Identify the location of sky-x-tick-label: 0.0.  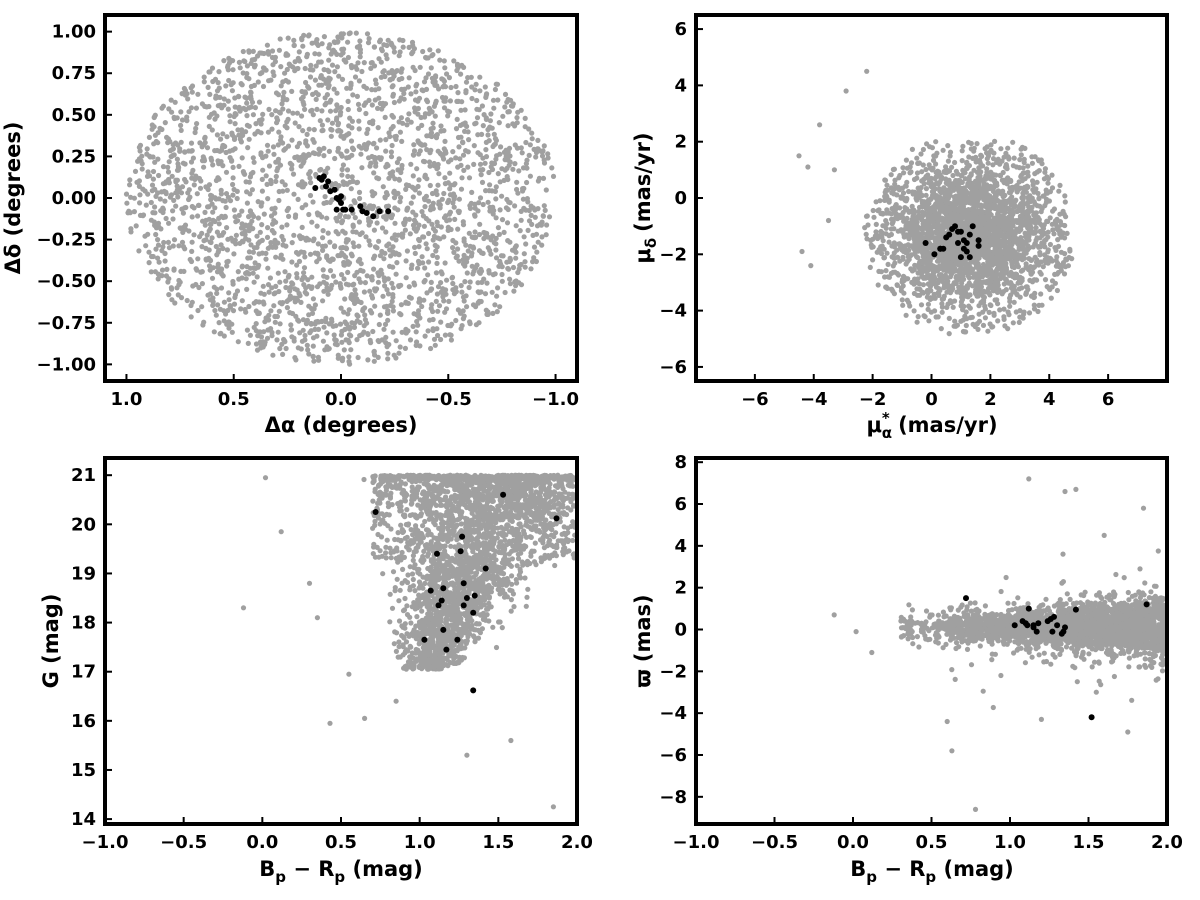
(341, 399).